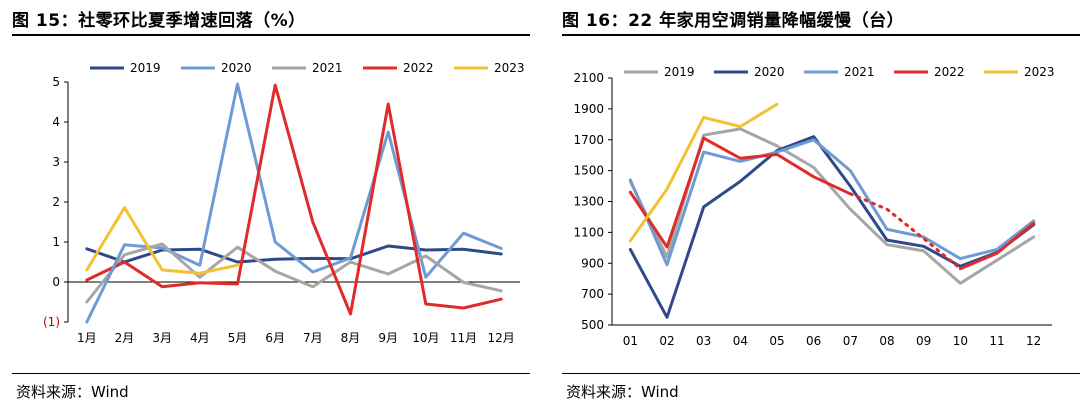  What do you see at coordinates (56, 122) in the screenshot?
I see `left-y-tick-label: 4` at bounding box center [56, 122].